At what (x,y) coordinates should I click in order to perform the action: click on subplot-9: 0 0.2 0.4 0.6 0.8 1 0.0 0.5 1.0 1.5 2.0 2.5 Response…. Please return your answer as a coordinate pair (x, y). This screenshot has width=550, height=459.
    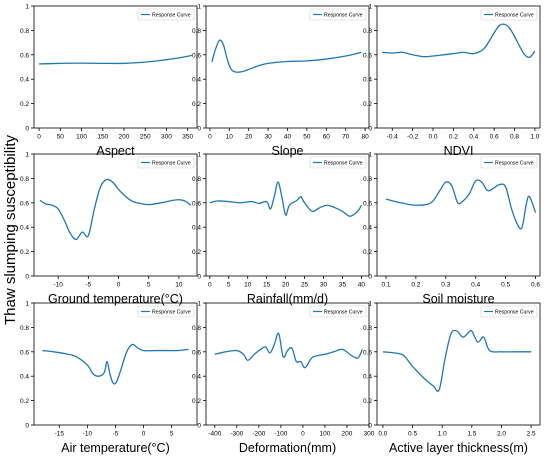
    Looking at the image, I should click on (452, 378).